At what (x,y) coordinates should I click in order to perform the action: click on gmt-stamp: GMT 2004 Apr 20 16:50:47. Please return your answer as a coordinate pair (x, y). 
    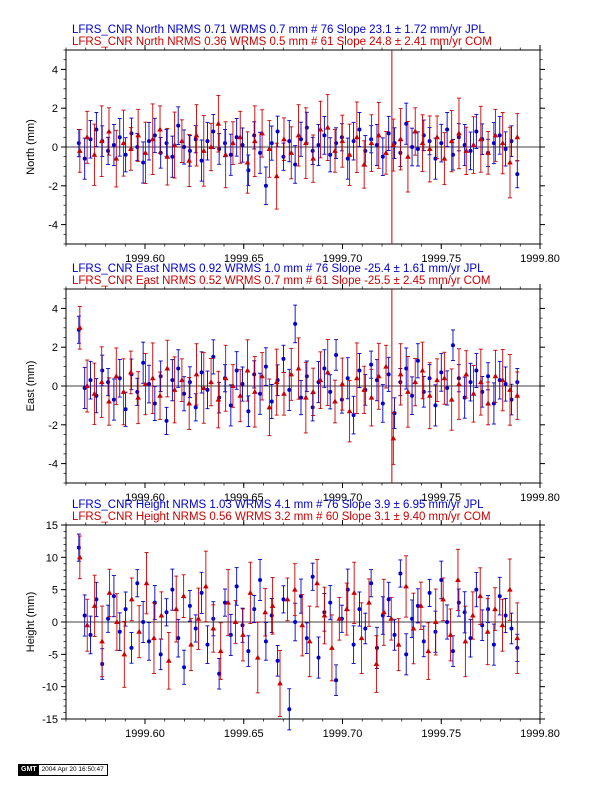
    Looking at the image, I should click on (63, 770).